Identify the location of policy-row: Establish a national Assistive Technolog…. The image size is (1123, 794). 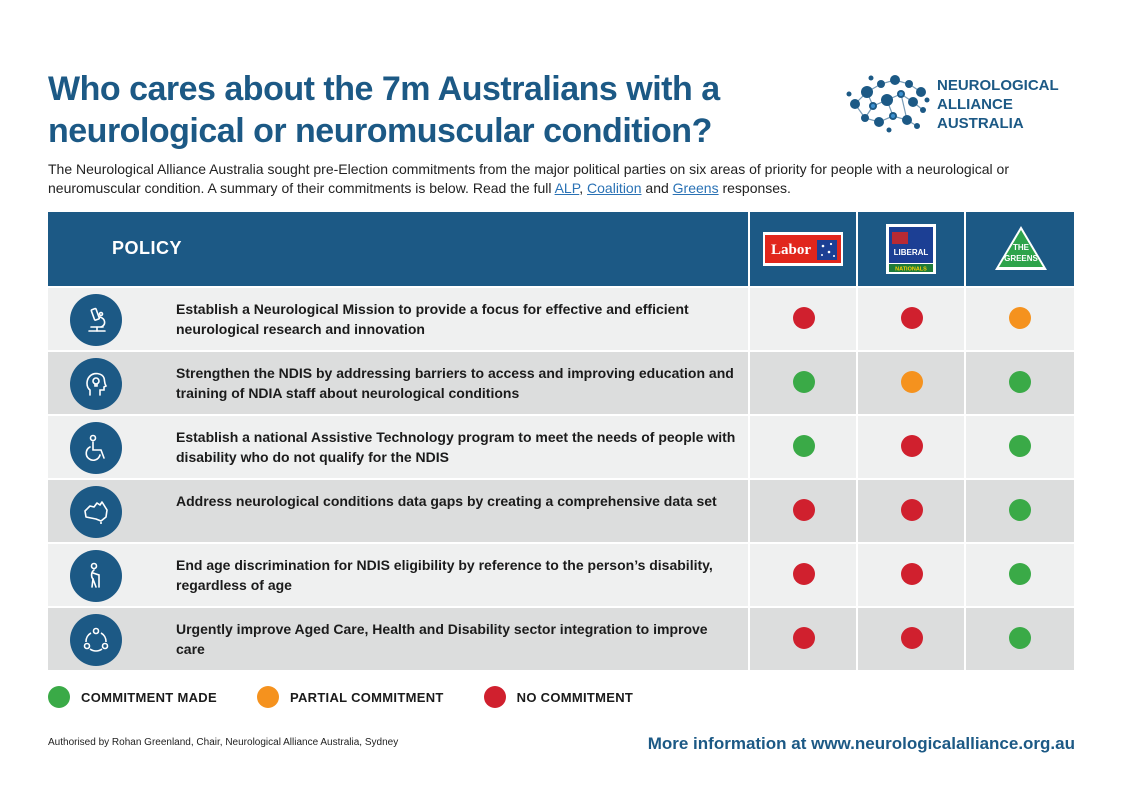
(561, 446).